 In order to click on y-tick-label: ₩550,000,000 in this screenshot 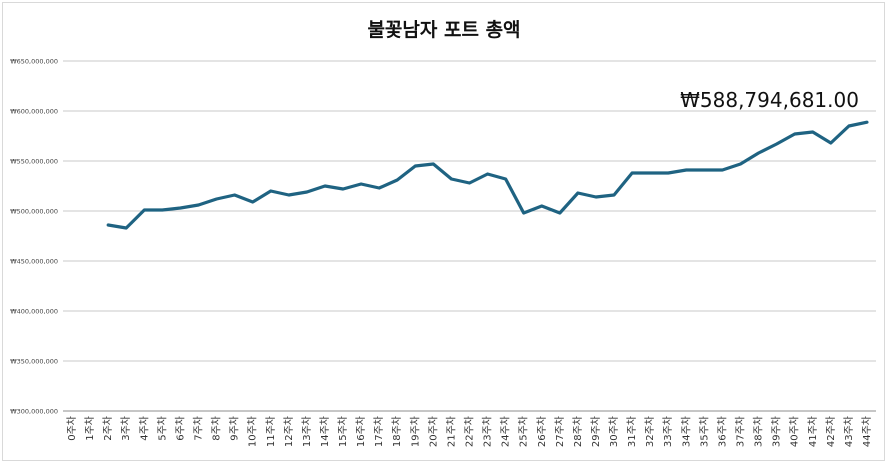, I will do `click(34, 162)`.